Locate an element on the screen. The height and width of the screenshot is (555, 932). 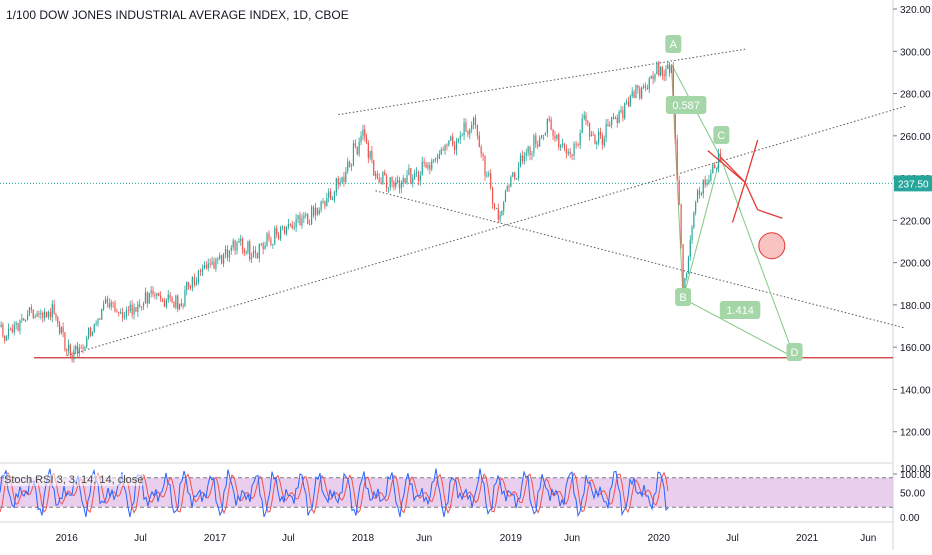
stoch-k-line is located at coordinates (334, 493).